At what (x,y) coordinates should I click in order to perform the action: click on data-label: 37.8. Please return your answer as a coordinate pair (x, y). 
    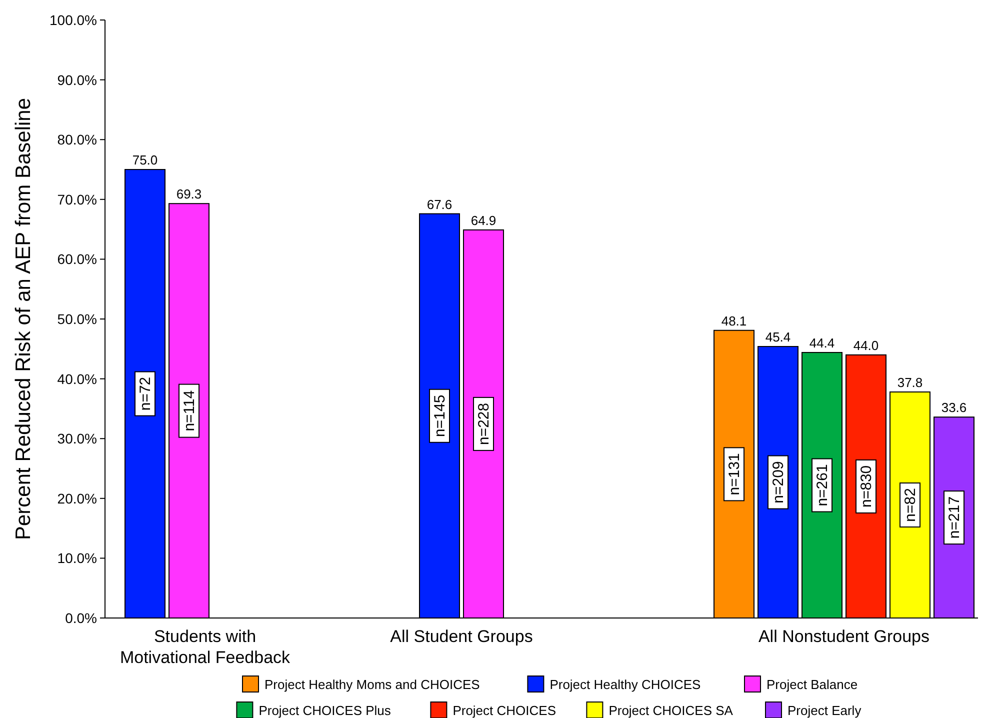
    Looking at the image, I should click on (910, 382).